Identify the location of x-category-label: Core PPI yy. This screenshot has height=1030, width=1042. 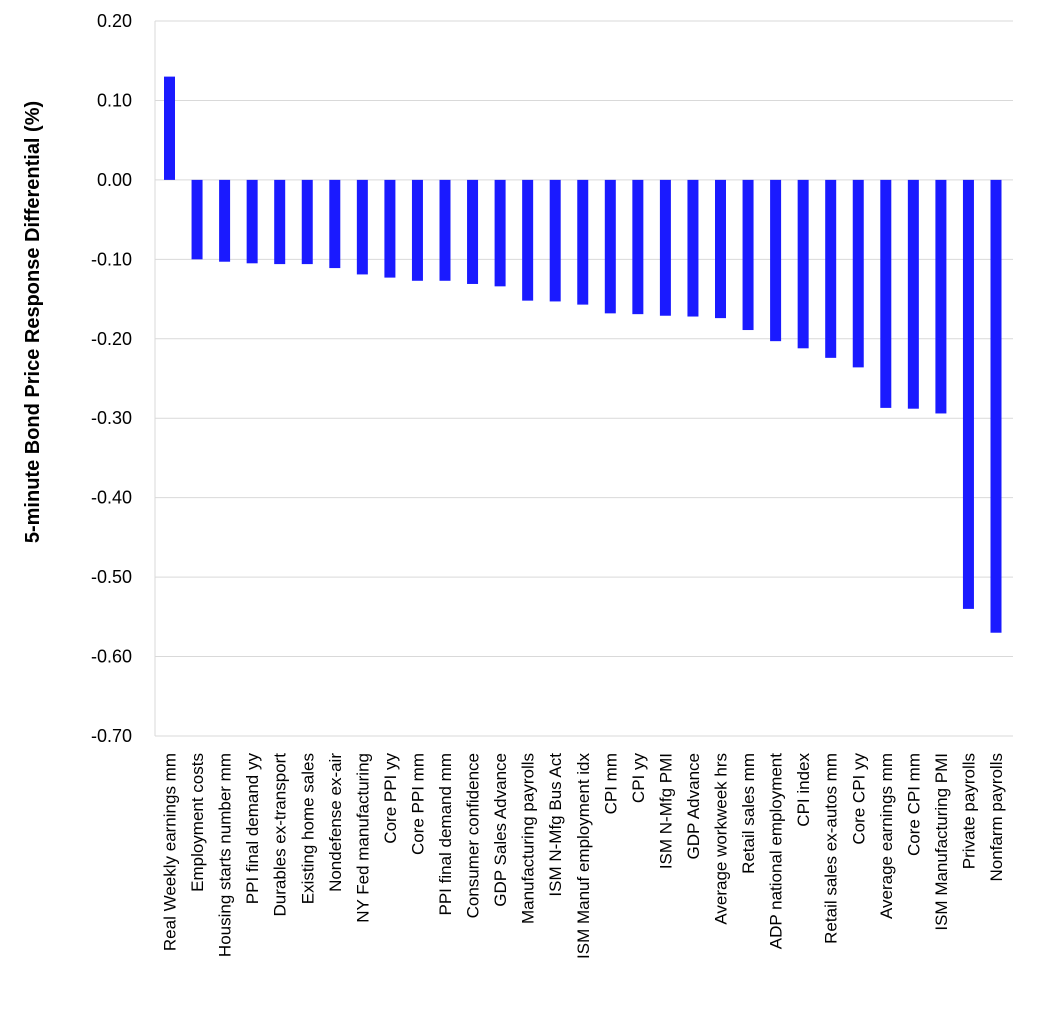
(390, 798).